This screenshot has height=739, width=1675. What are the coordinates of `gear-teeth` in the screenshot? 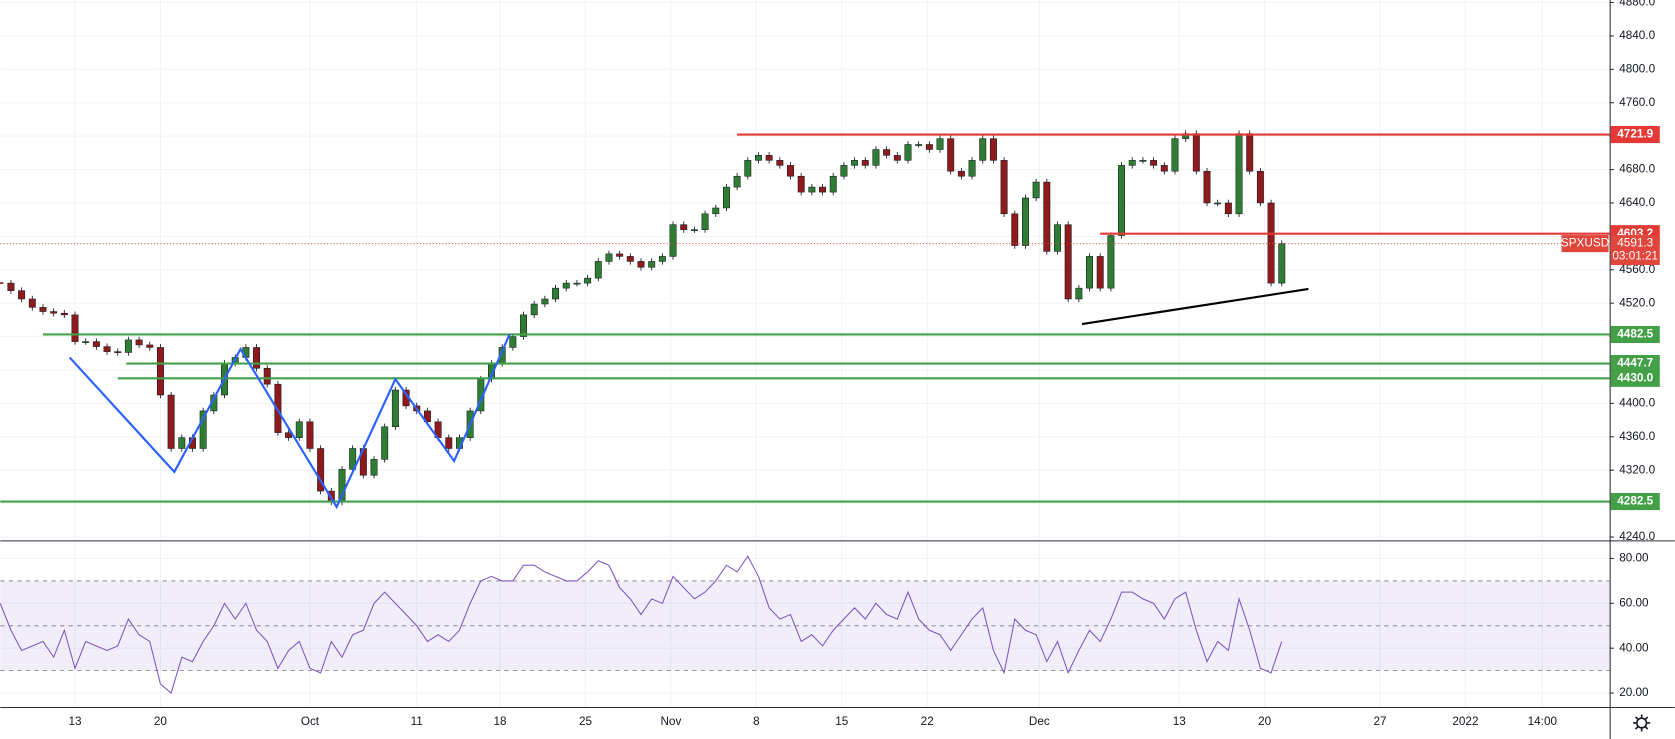 It's located at (1642, 723).